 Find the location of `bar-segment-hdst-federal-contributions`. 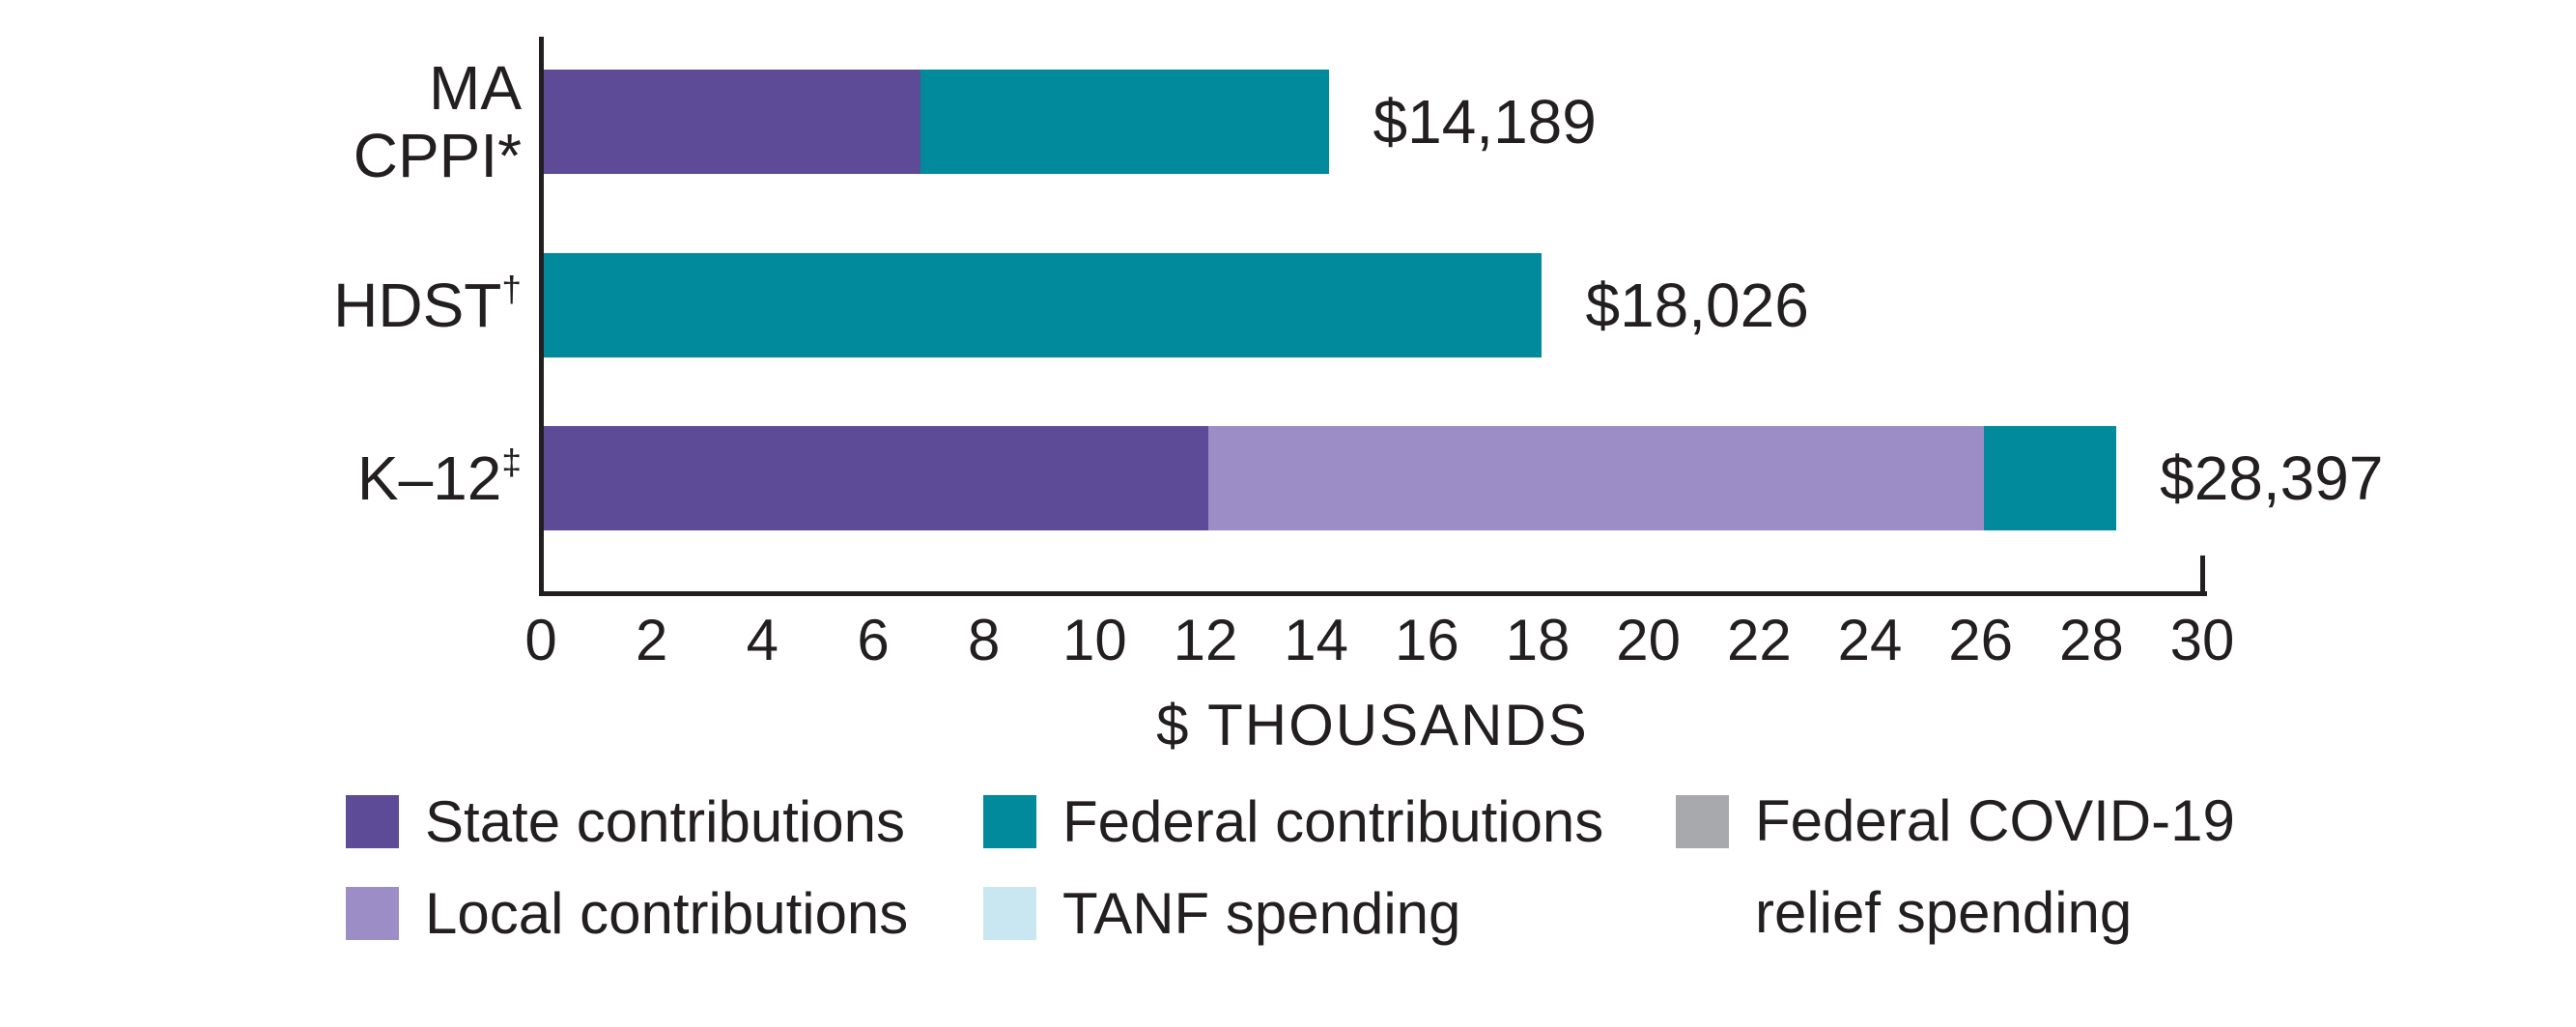

bar-segment-hdst-federal-contributions is located at coordinates (1043, 305).